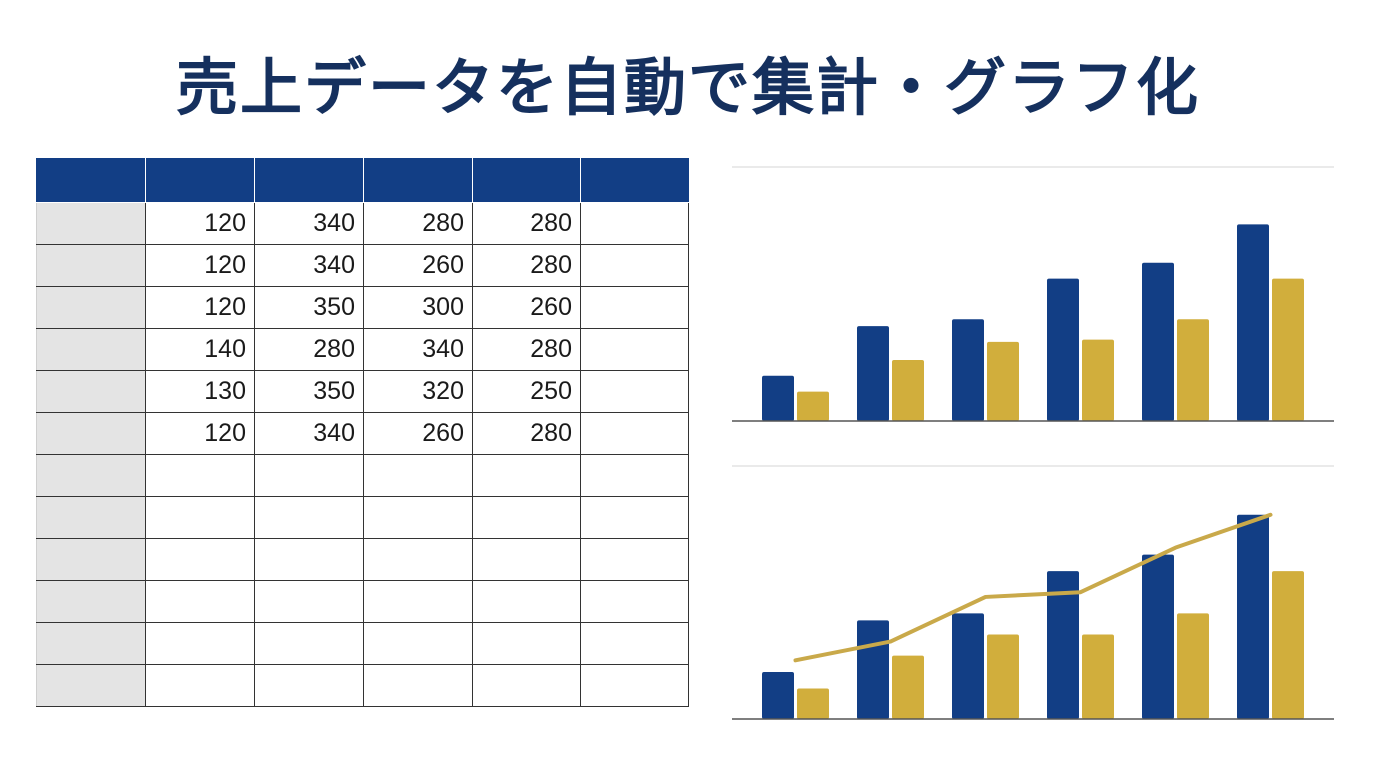 The width and height of the screenshot is (1376, 768). Describe the element at coordinates (1033, 587) in the screenshot. I see `chart-trend-line` at that location.